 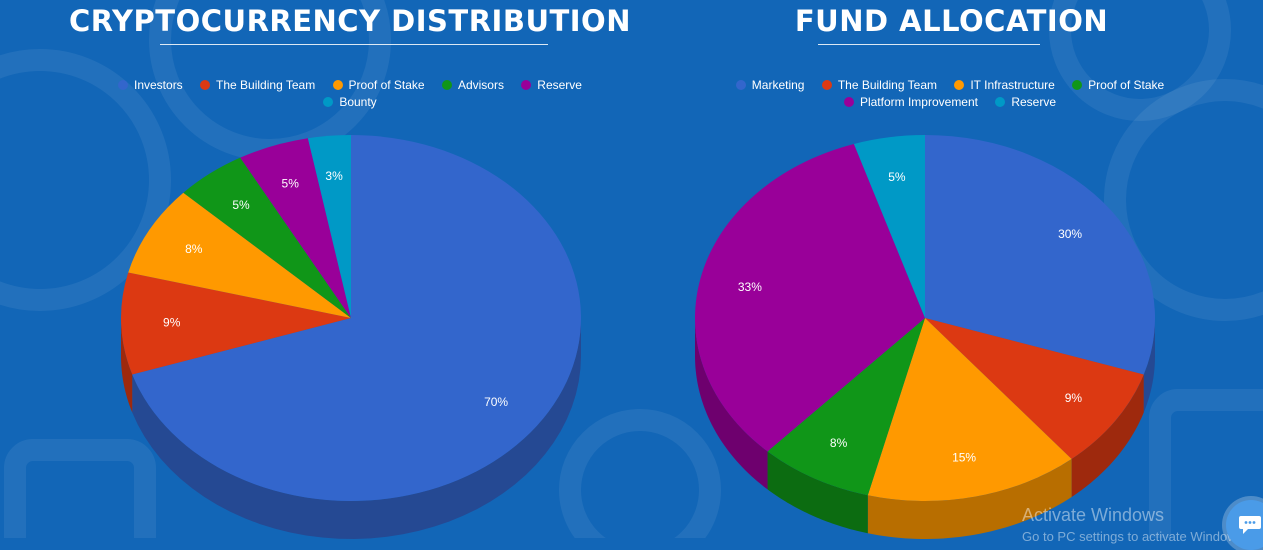 I want to click on pie-labels: 70% 9% 8% 5% 5% 3%, so click(x=335, y=289).